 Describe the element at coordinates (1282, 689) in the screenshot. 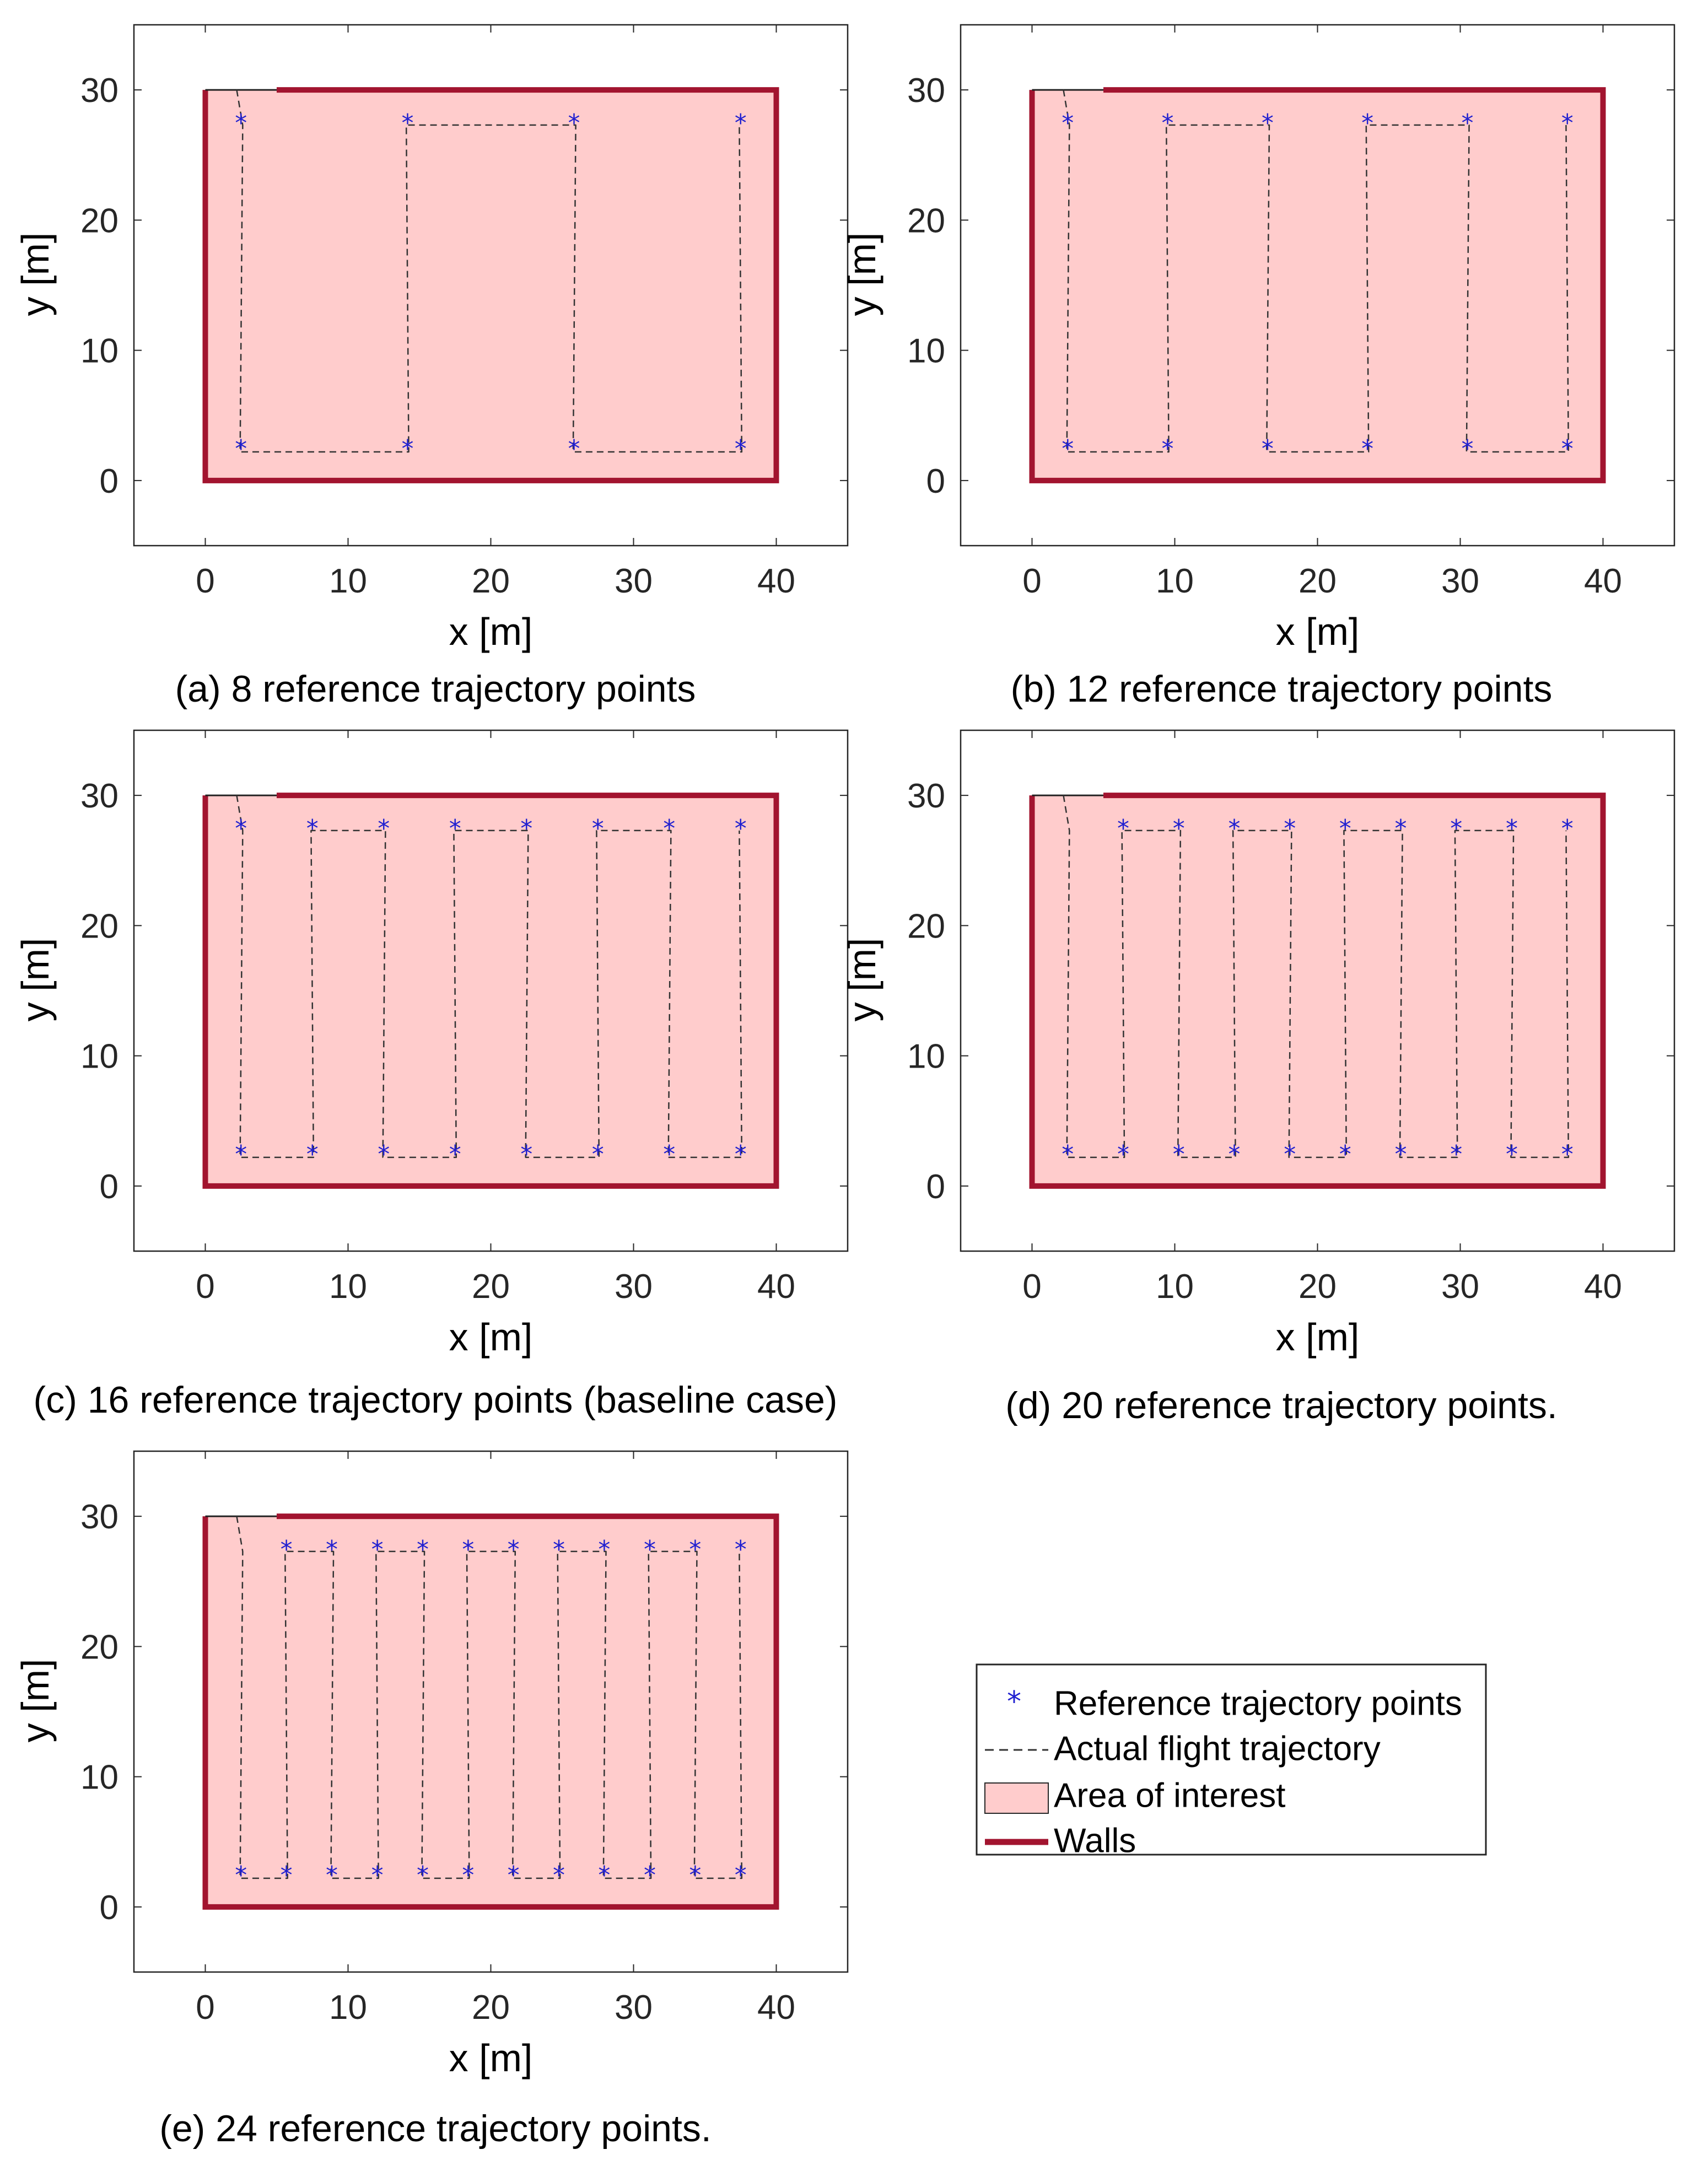

I see `caption-b: (b) 12 reference trajectory points` at that location.